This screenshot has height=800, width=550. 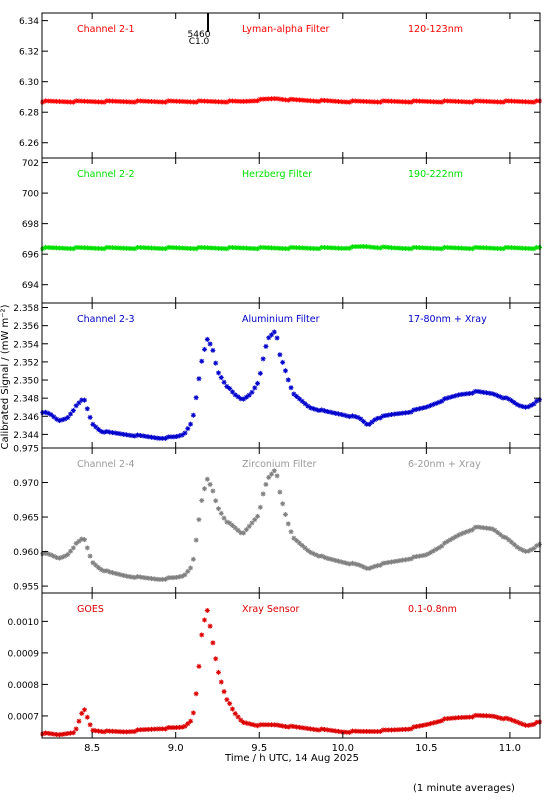 I want to click on y-tick-label: 6.30, so click(x=29, y=83).